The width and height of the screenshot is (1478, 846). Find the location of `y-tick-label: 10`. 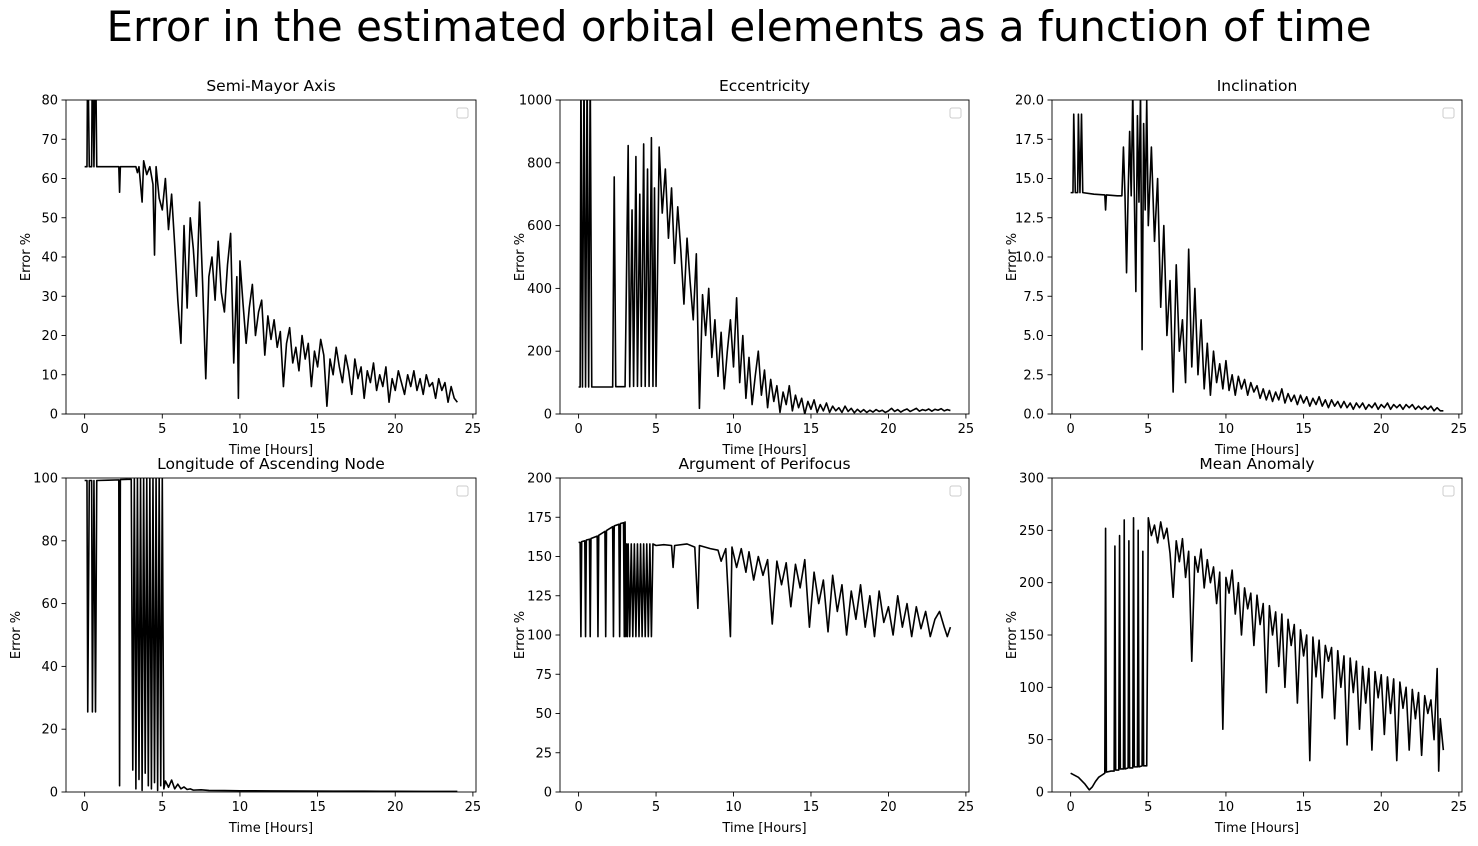

y-tick-label: 10 is located at coordinates (49, 375).